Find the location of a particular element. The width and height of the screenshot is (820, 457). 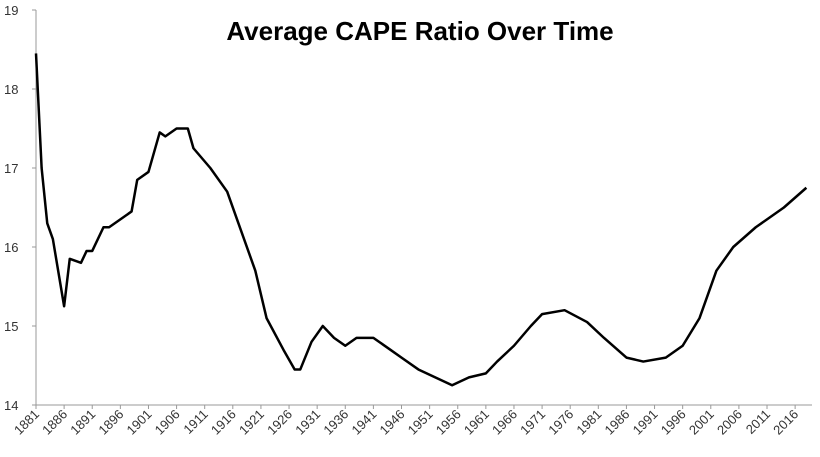

x-tick-label: 1956 is located at coordinates (448, 422).